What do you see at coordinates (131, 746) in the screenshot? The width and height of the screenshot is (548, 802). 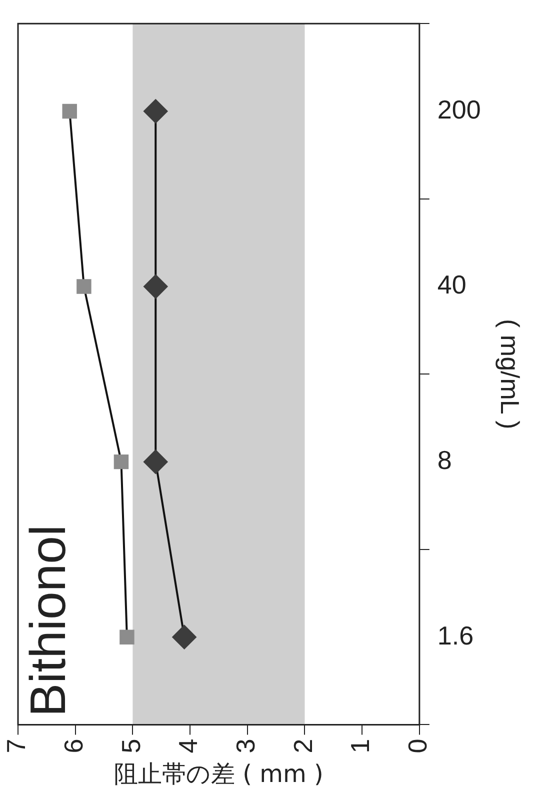 I see `x-tick-label: 5` at bounding box center [131, 746].